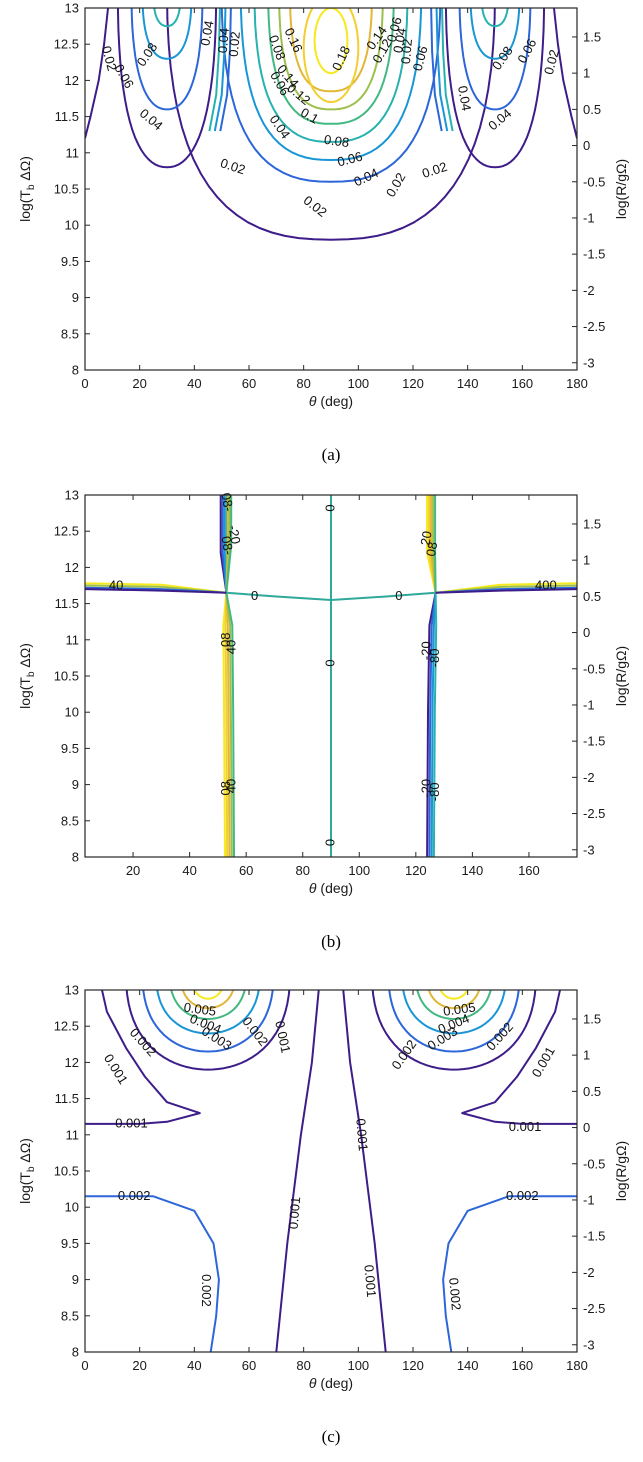 Image resolution: width=643 pixels, height=1462 pixels. What do you see at coordinates (133, 870) in the screenshot?
I see `x-tick-label: 20` at bounding box center [133, 870].